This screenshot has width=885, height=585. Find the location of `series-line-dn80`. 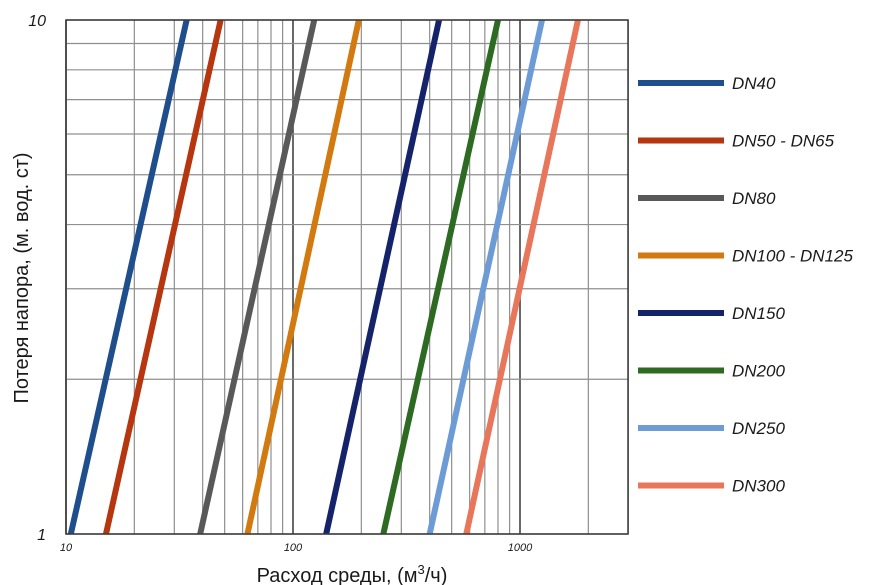

series-line-dn80 is located at coordinates (257, 277).